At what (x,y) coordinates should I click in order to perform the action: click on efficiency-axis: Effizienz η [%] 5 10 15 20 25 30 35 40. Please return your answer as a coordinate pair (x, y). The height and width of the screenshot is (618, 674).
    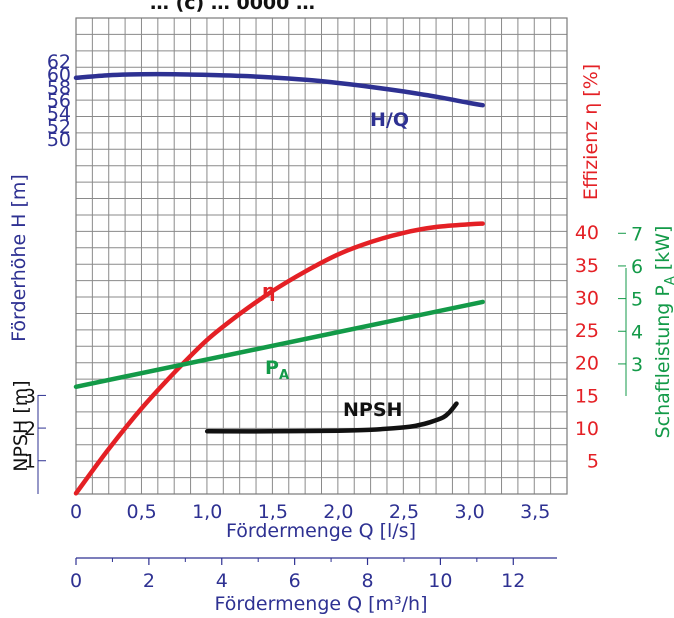
    Looking at the image, I should click on (588, 268).